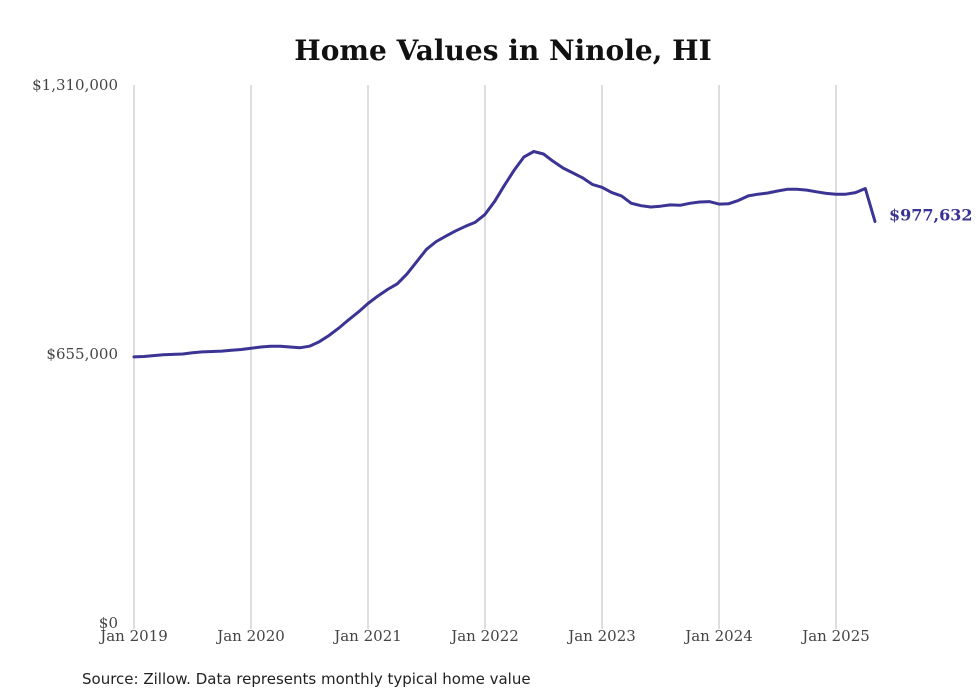 This screenshot has height=699, width=980. Describe the element at coordinates (835, 636) in the screenshot. I see `x-tick-label: Jan 2025` at that location.